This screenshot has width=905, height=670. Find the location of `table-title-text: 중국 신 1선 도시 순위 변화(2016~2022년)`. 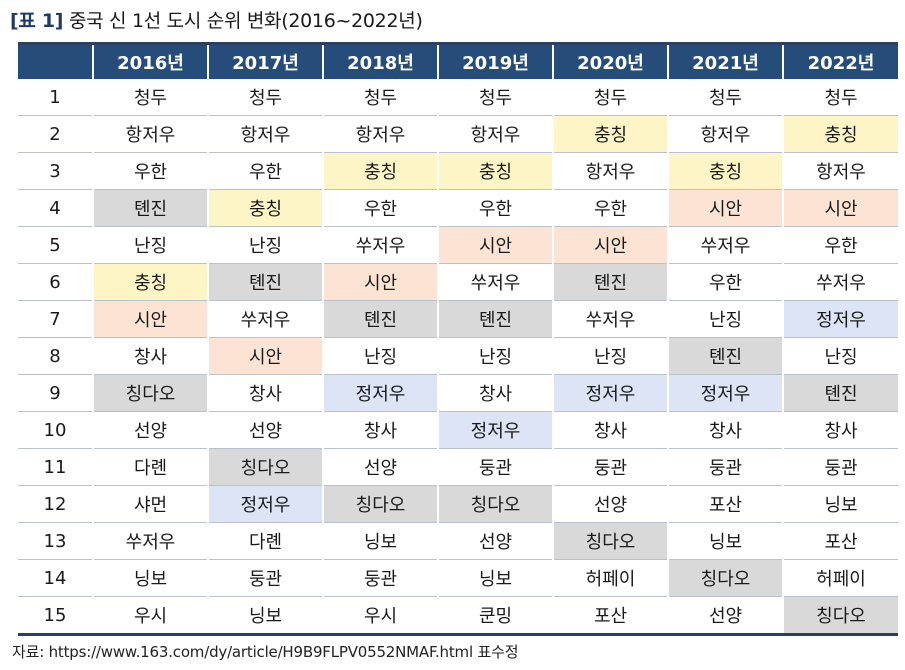

table-title-text: 중국 신 1선 도시 순위 변화(2016~2022년) is located at coordinates (245, 21).